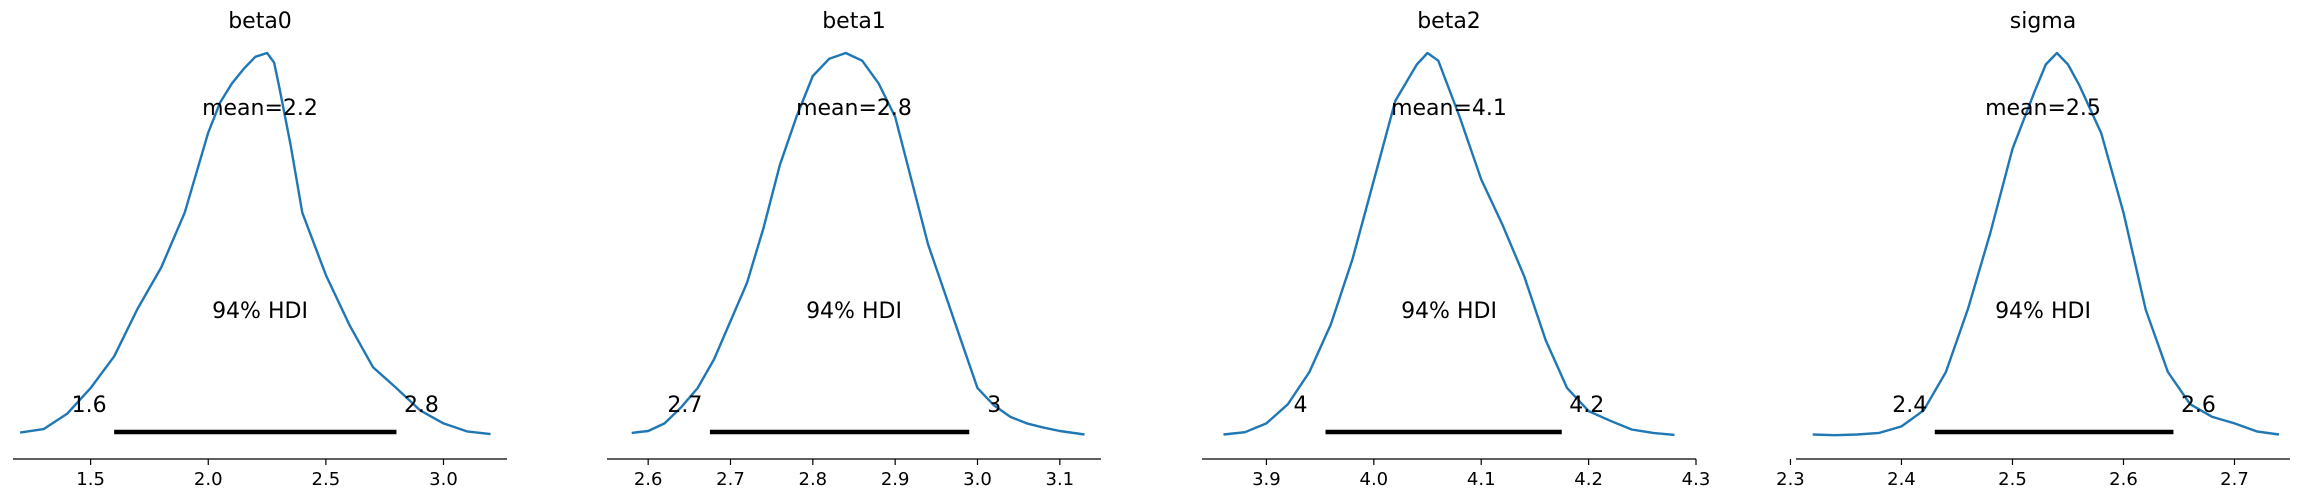  Describe the element at coordinates (1266, 479) in the screenshot. I see `x-tick-label: 3.9` at that location.